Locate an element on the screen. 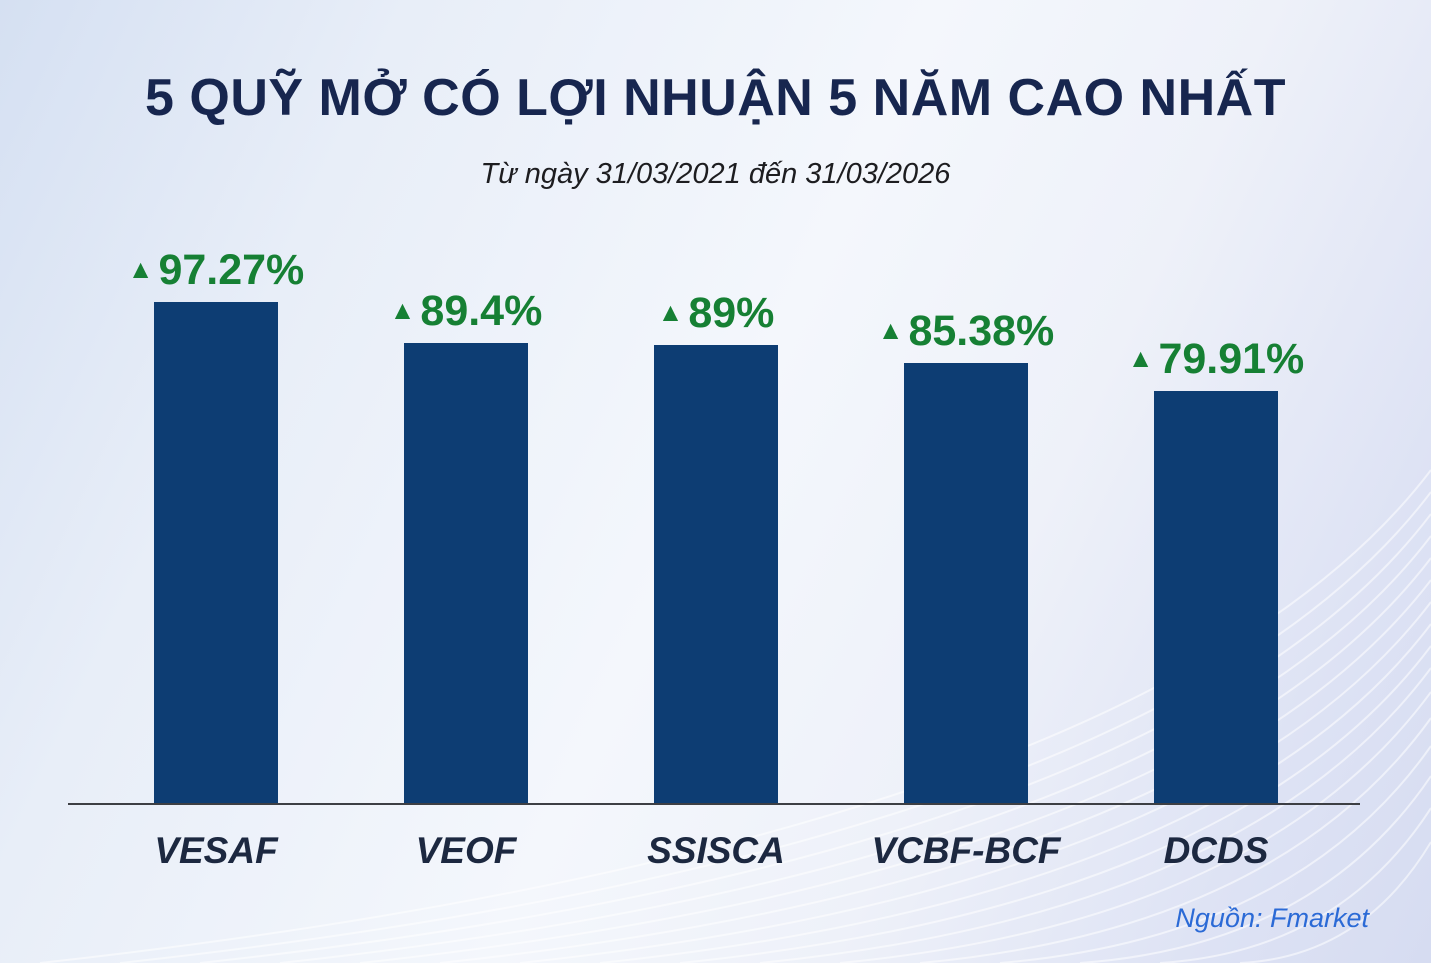 This screenshot has width=1431, height=963. value-label: ▲ 97.27% is located at coordinates (216, 269).